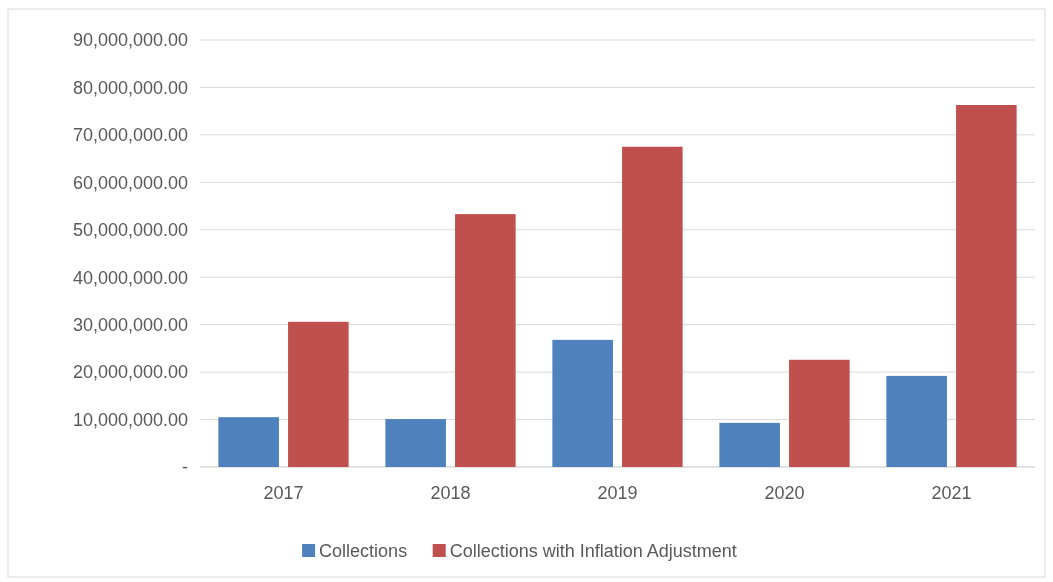  I want to click on x-tick-label: 2019, so click(617, 493).